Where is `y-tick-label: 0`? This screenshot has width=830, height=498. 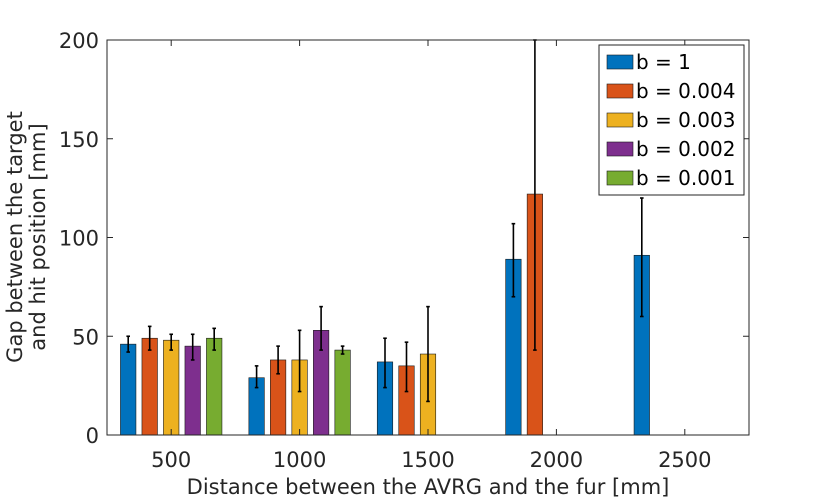 y-tick-label: 0 is located at coordinates (92, 436).